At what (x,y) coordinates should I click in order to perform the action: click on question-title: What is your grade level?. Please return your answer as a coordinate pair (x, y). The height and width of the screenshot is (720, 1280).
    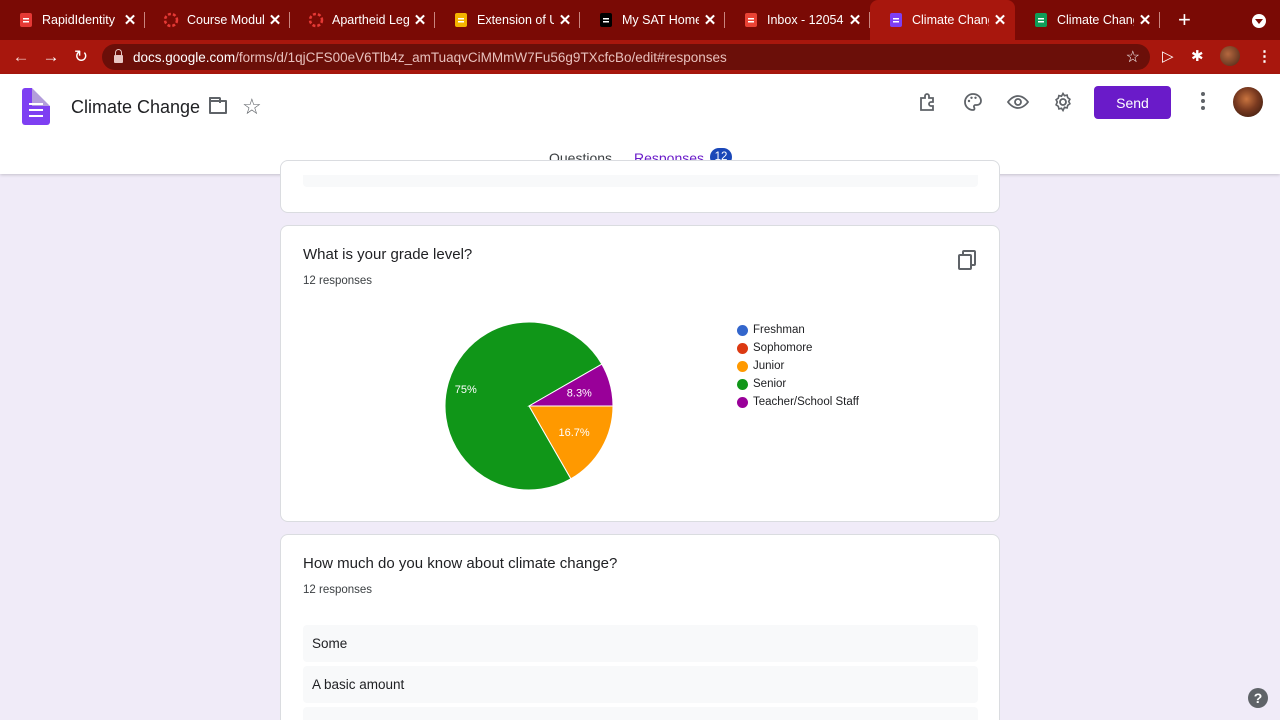
    Looking at the image, I should click on (388, 254).